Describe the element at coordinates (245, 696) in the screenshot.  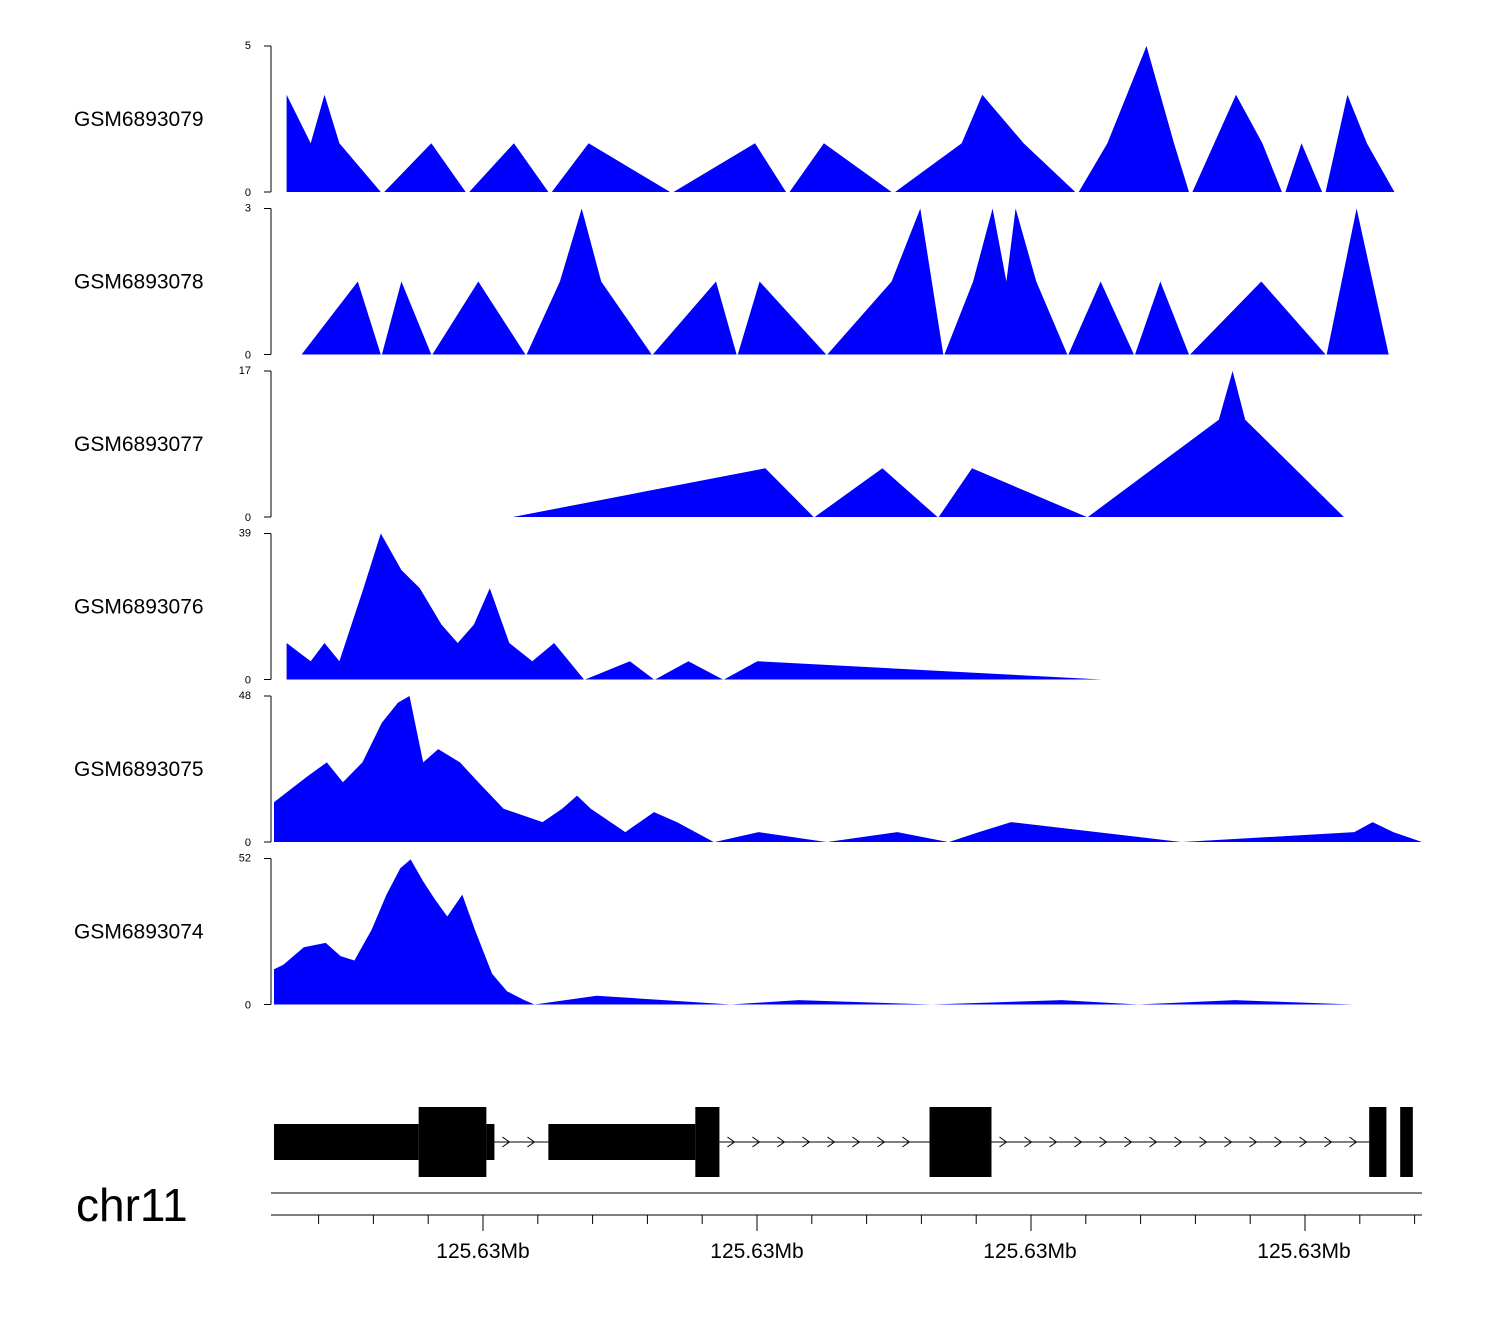
I see `y-tick-label-max: 48` at that location.